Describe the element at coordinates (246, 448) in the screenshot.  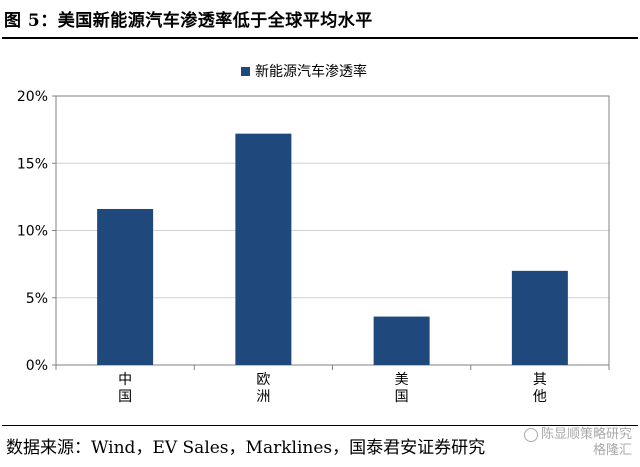
I see `data-source: 数据来源：Wind，EV Sales，Marklines，国泰君安证券研究` at that location.